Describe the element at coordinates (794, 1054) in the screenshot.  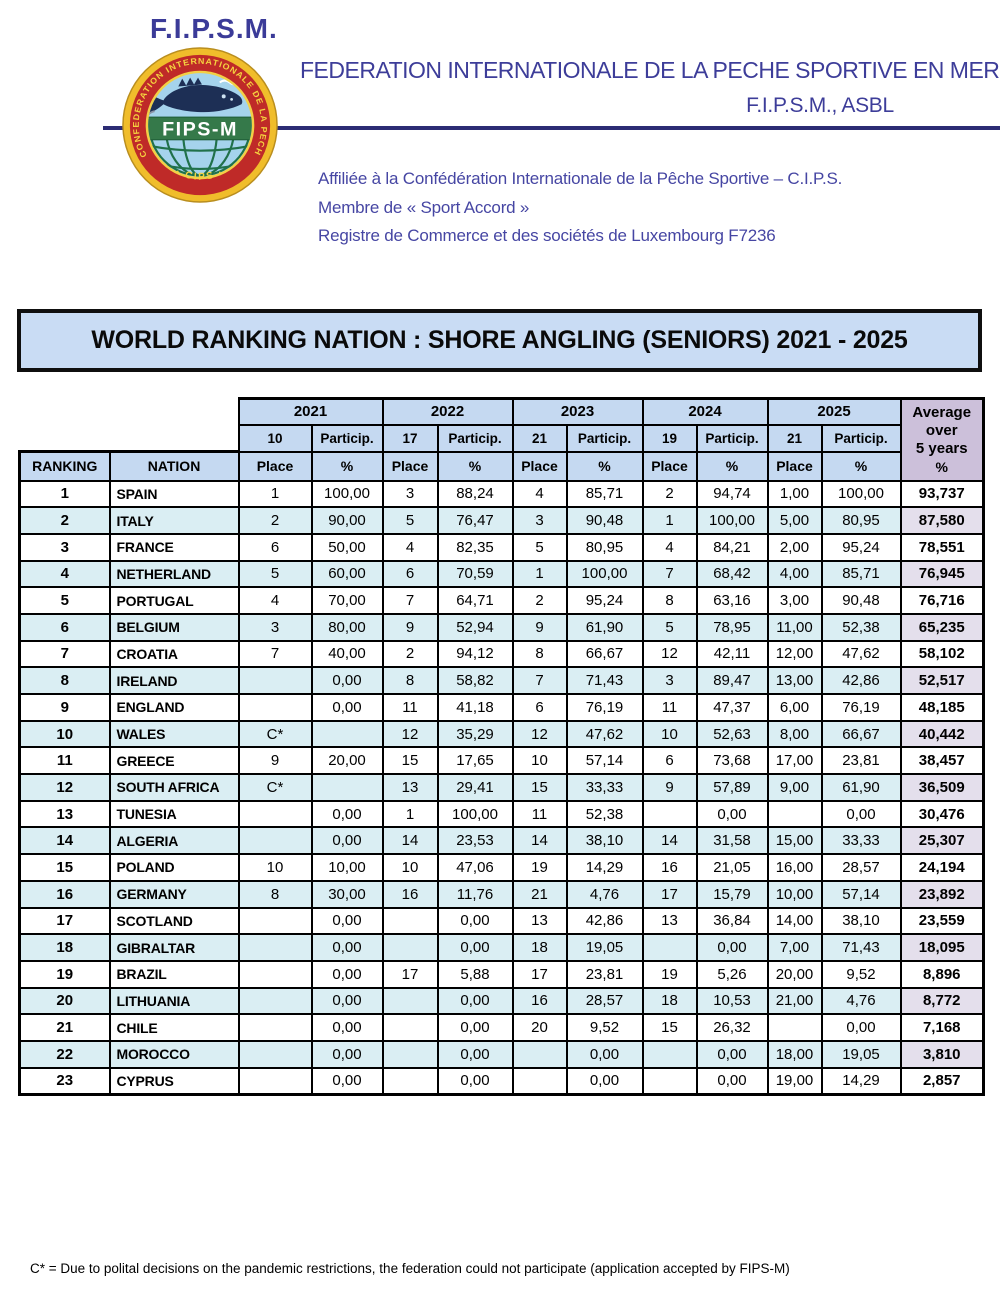
I see `value-cell: 18,00` at that location.